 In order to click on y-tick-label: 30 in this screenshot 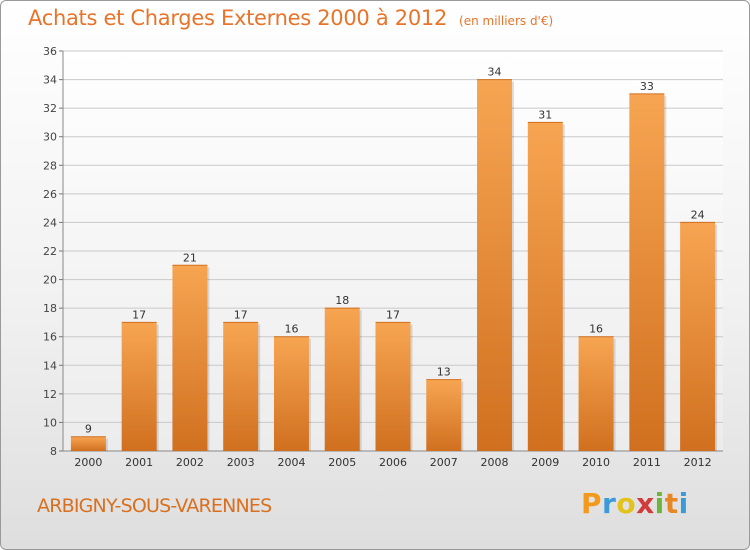, I will do `click(50, 137)`.